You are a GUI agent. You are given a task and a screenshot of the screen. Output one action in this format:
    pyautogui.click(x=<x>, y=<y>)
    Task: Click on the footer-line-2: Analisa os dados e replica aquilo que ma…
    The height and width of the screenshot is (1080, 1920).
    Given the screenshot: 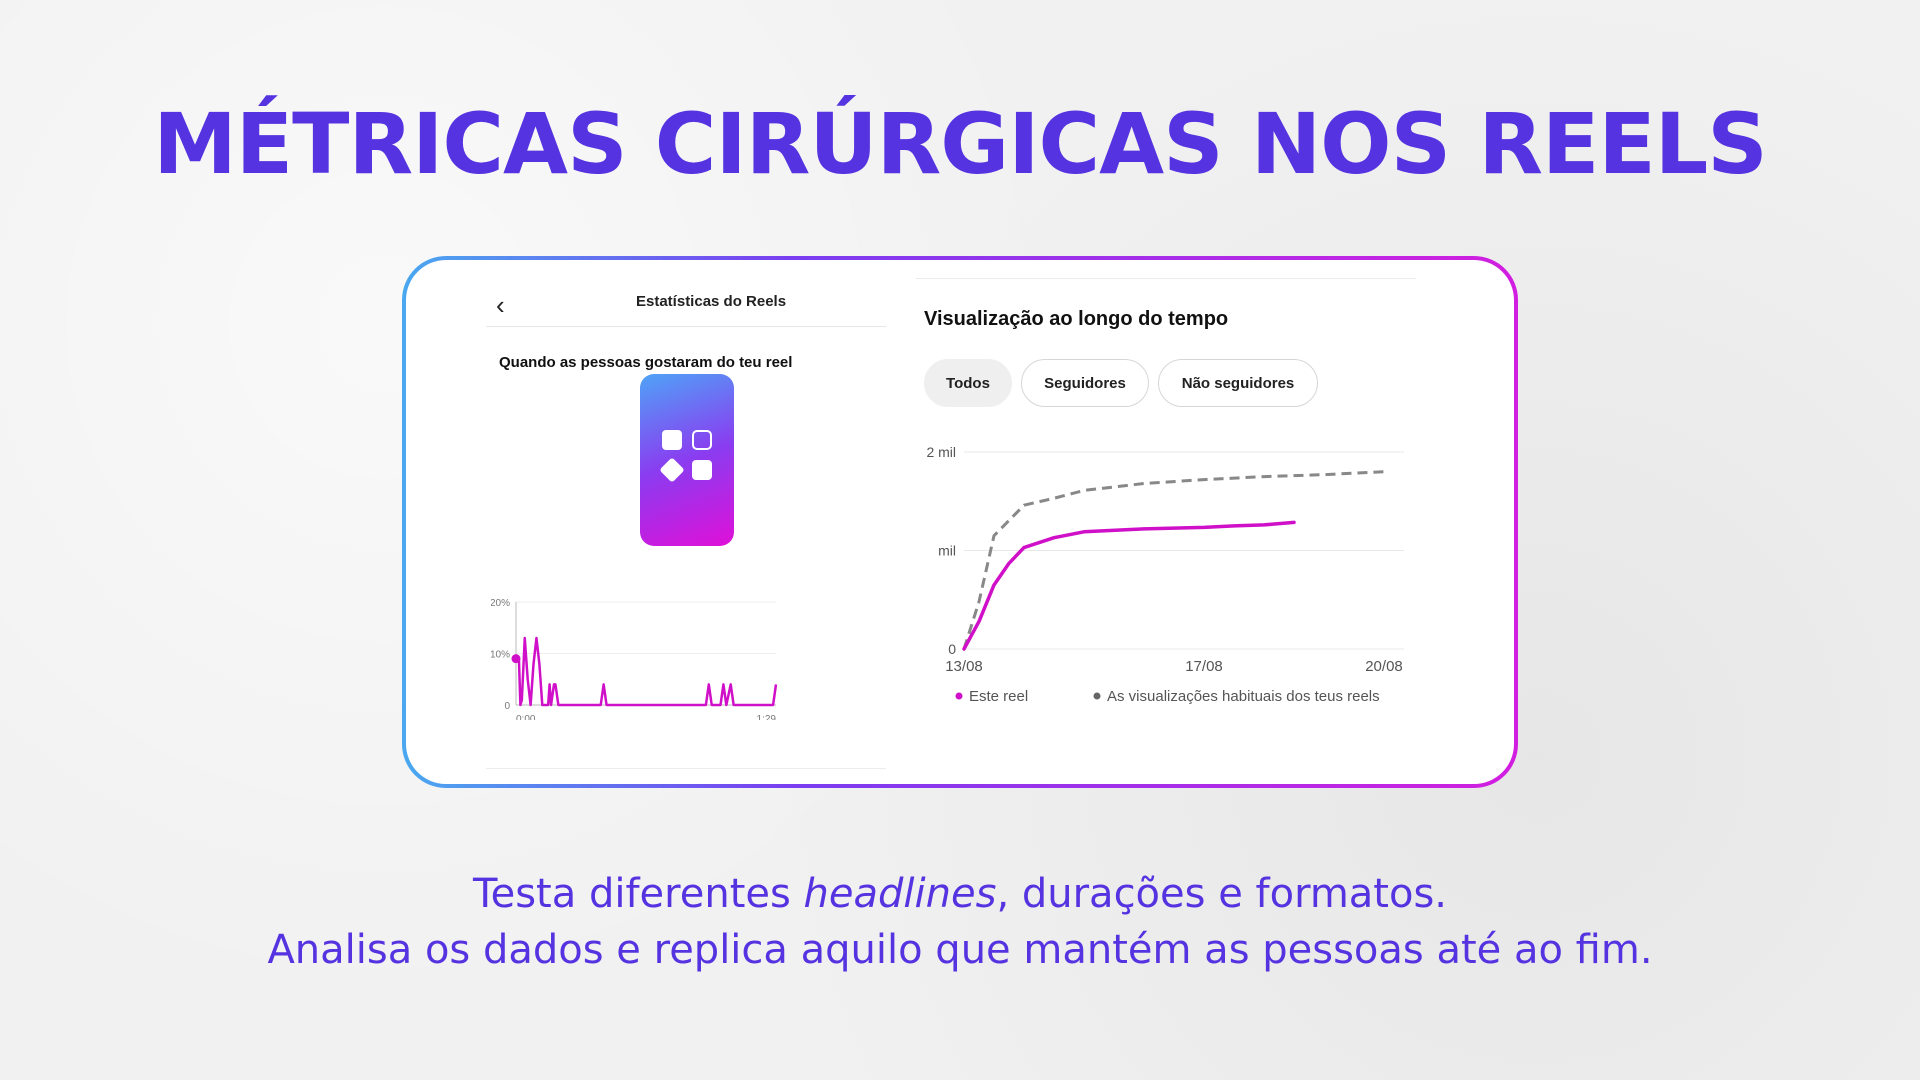 What is the action you would take?
    pyautogui.click(x=960, y=950)
    